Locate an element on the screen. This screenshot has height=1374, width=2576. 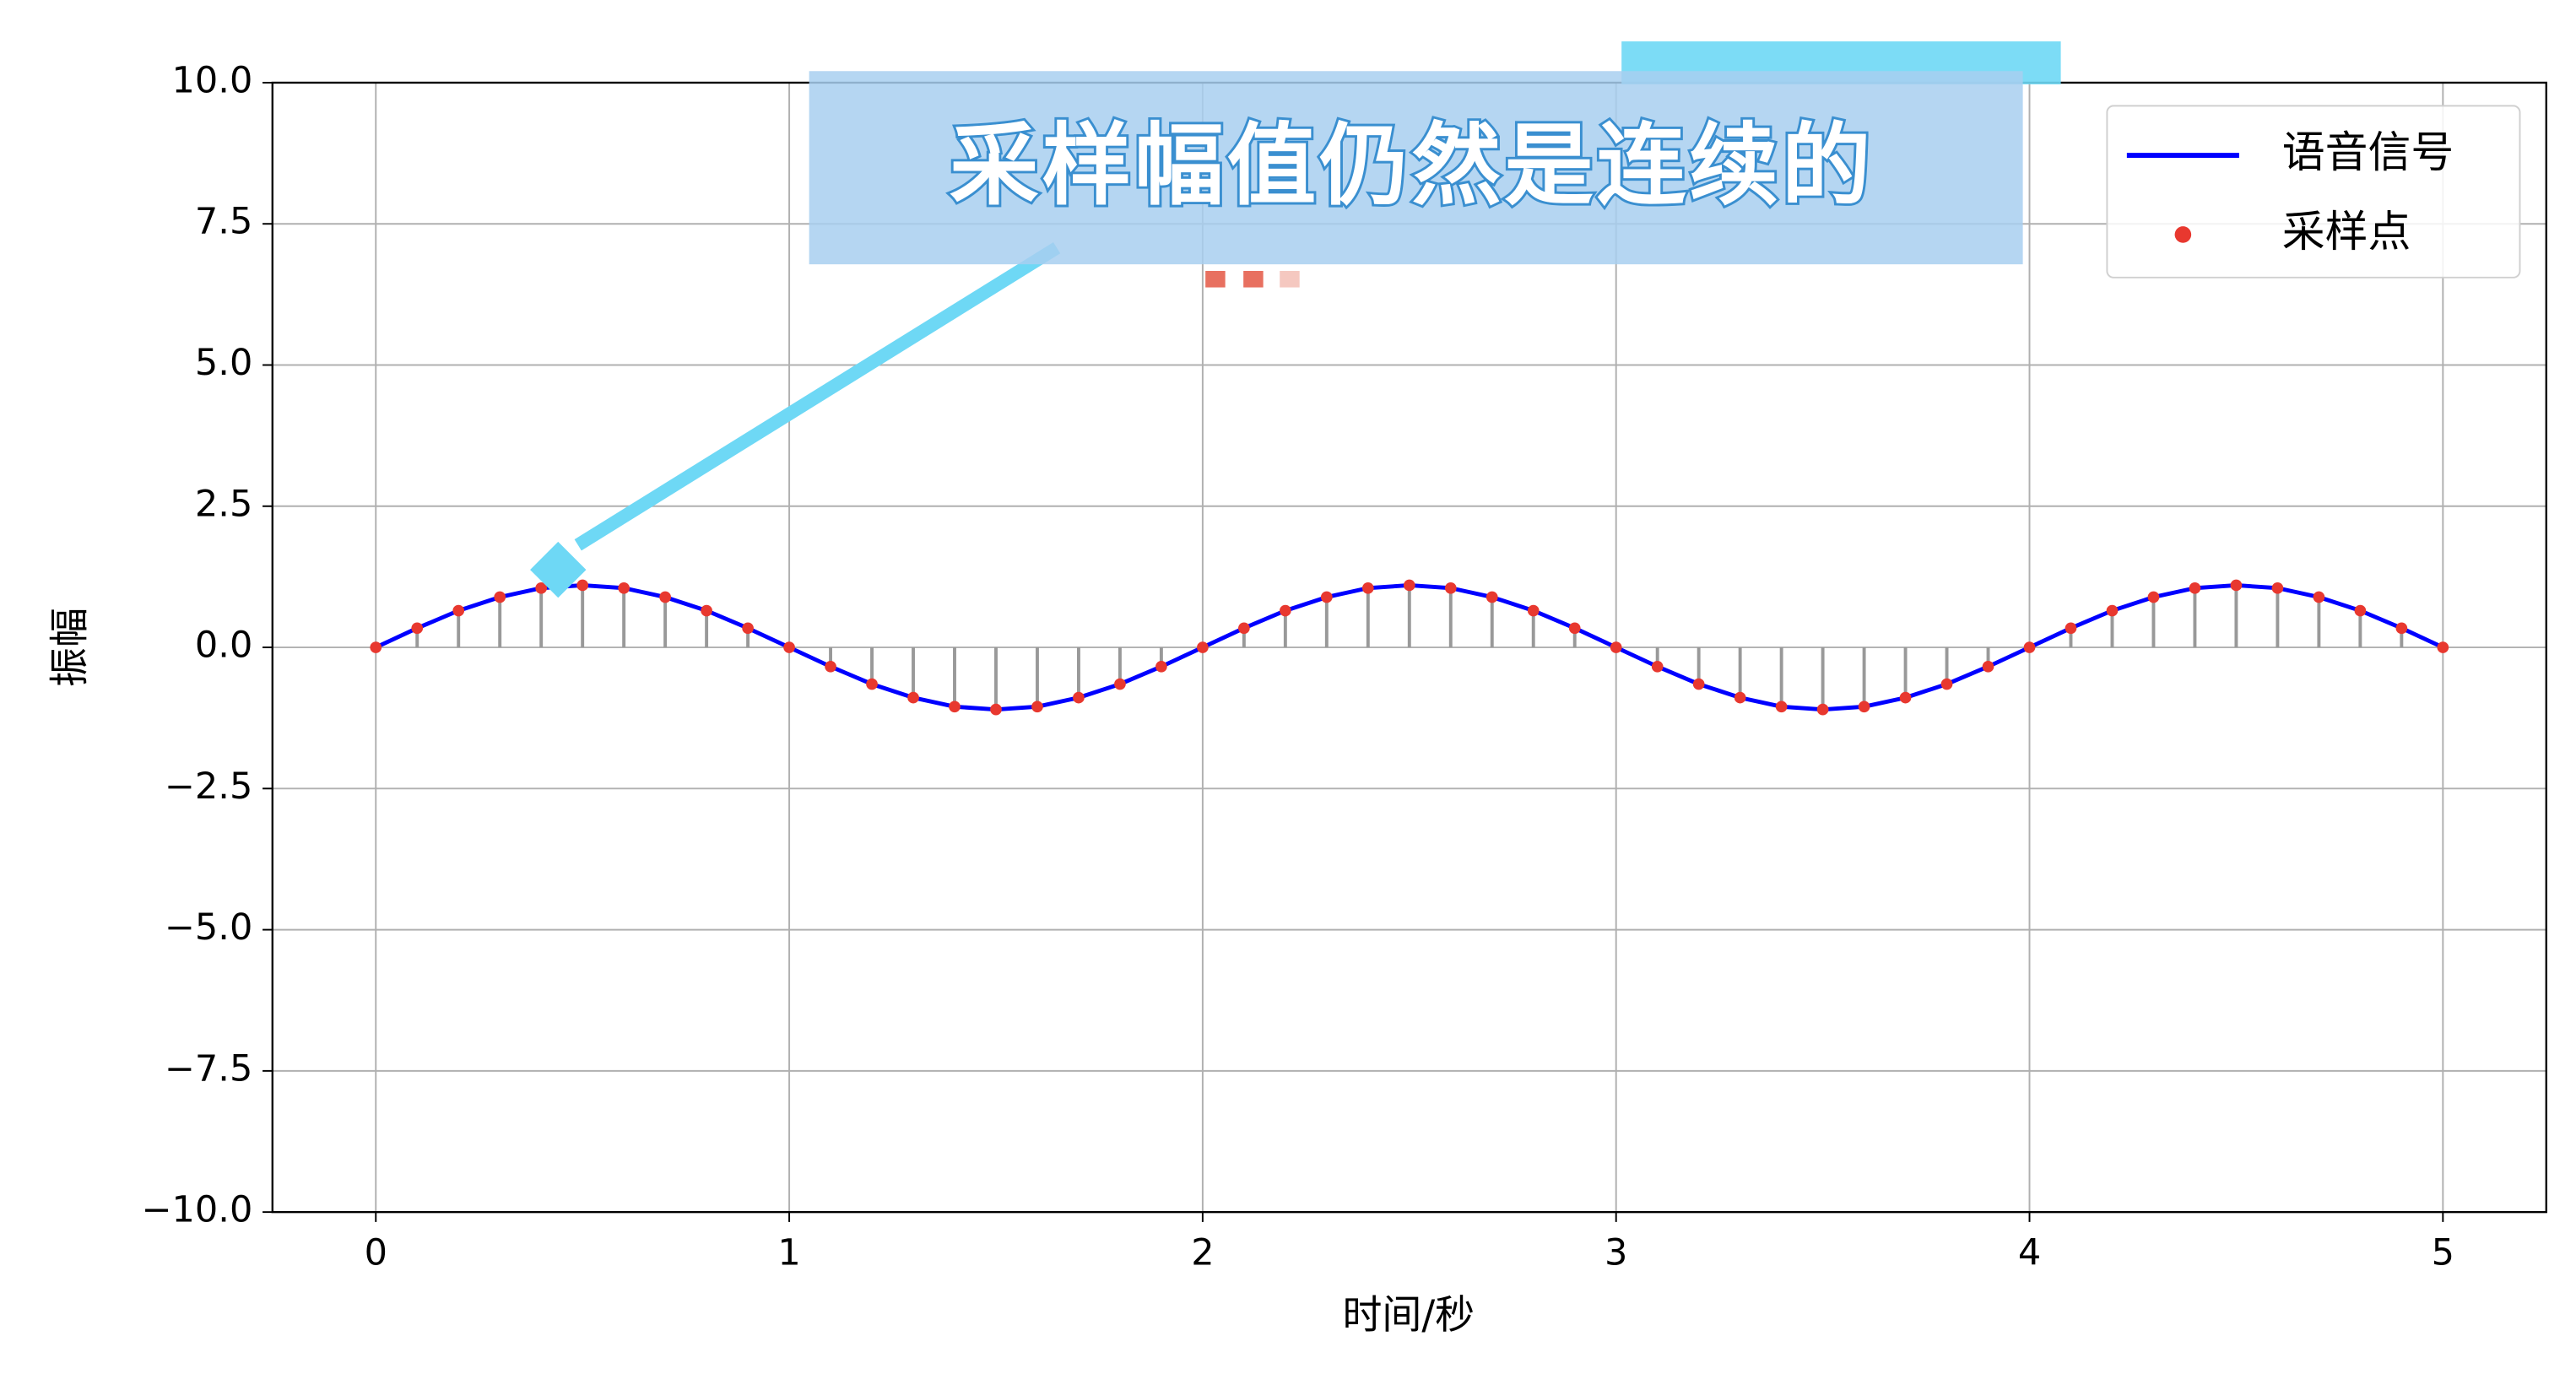
y-tick-label: 2.5 is located at coordinates (223, 504).